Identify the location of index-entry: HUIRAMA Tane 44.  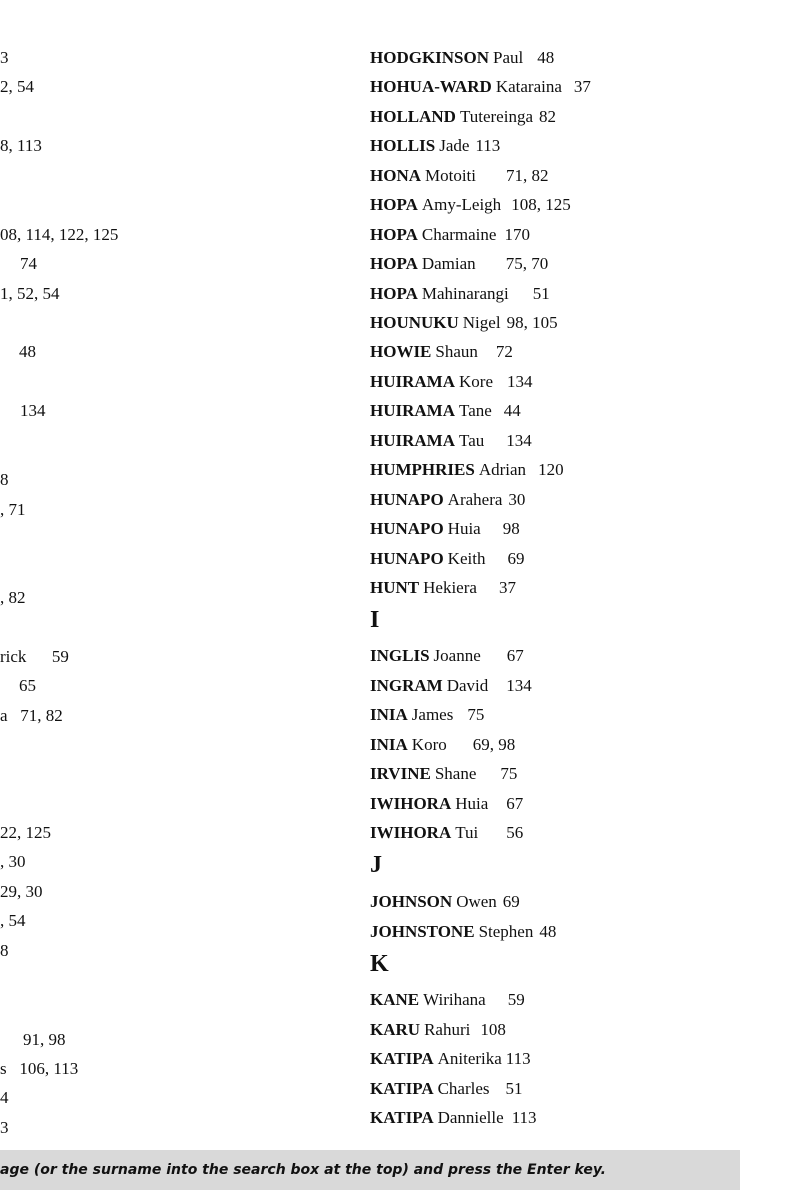
(445, 411).